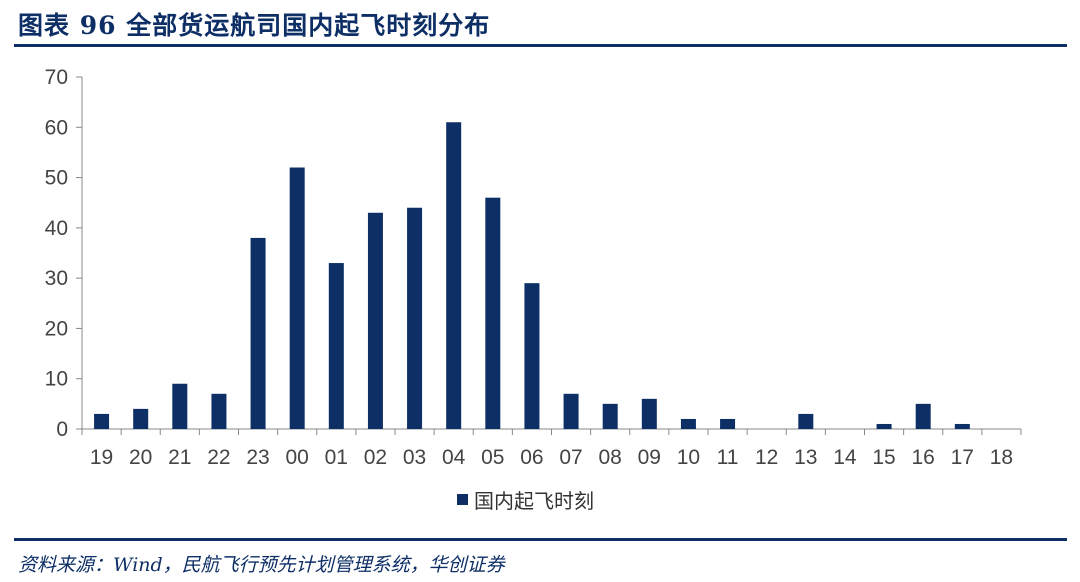  Describe the element at coordinates (56, 328) in the screenshot. I see `y-tick-label: 20` at that location.